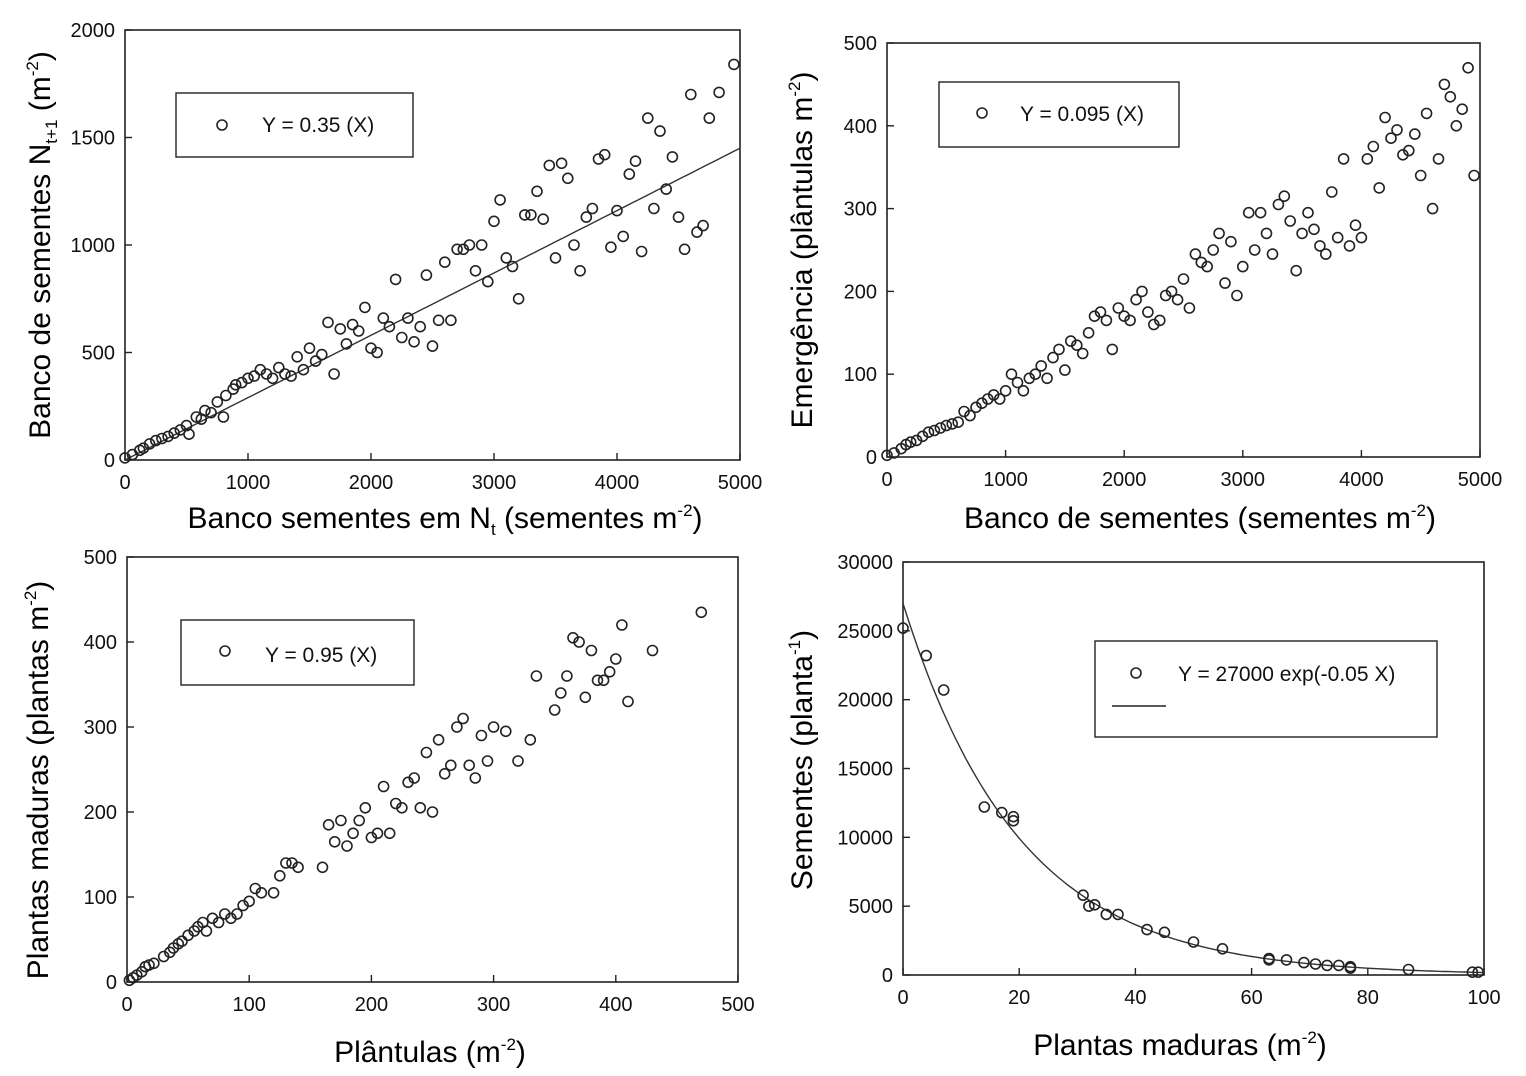 The width and height of the screenshot is (1526, 1076). Describe the element at coordinates (40, 291) in the screenshot. I see `y-axis-label-main: Banco de sementes N` at that location.